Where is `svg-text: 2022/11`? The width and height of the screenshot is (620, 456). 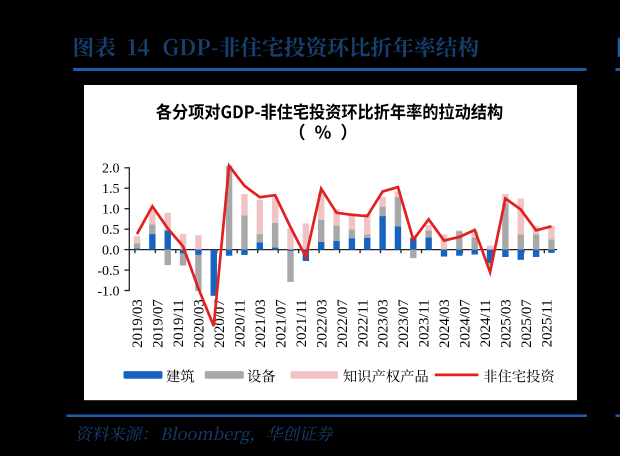 svg-text: 2022/11 is located at coordinates (363, 323).